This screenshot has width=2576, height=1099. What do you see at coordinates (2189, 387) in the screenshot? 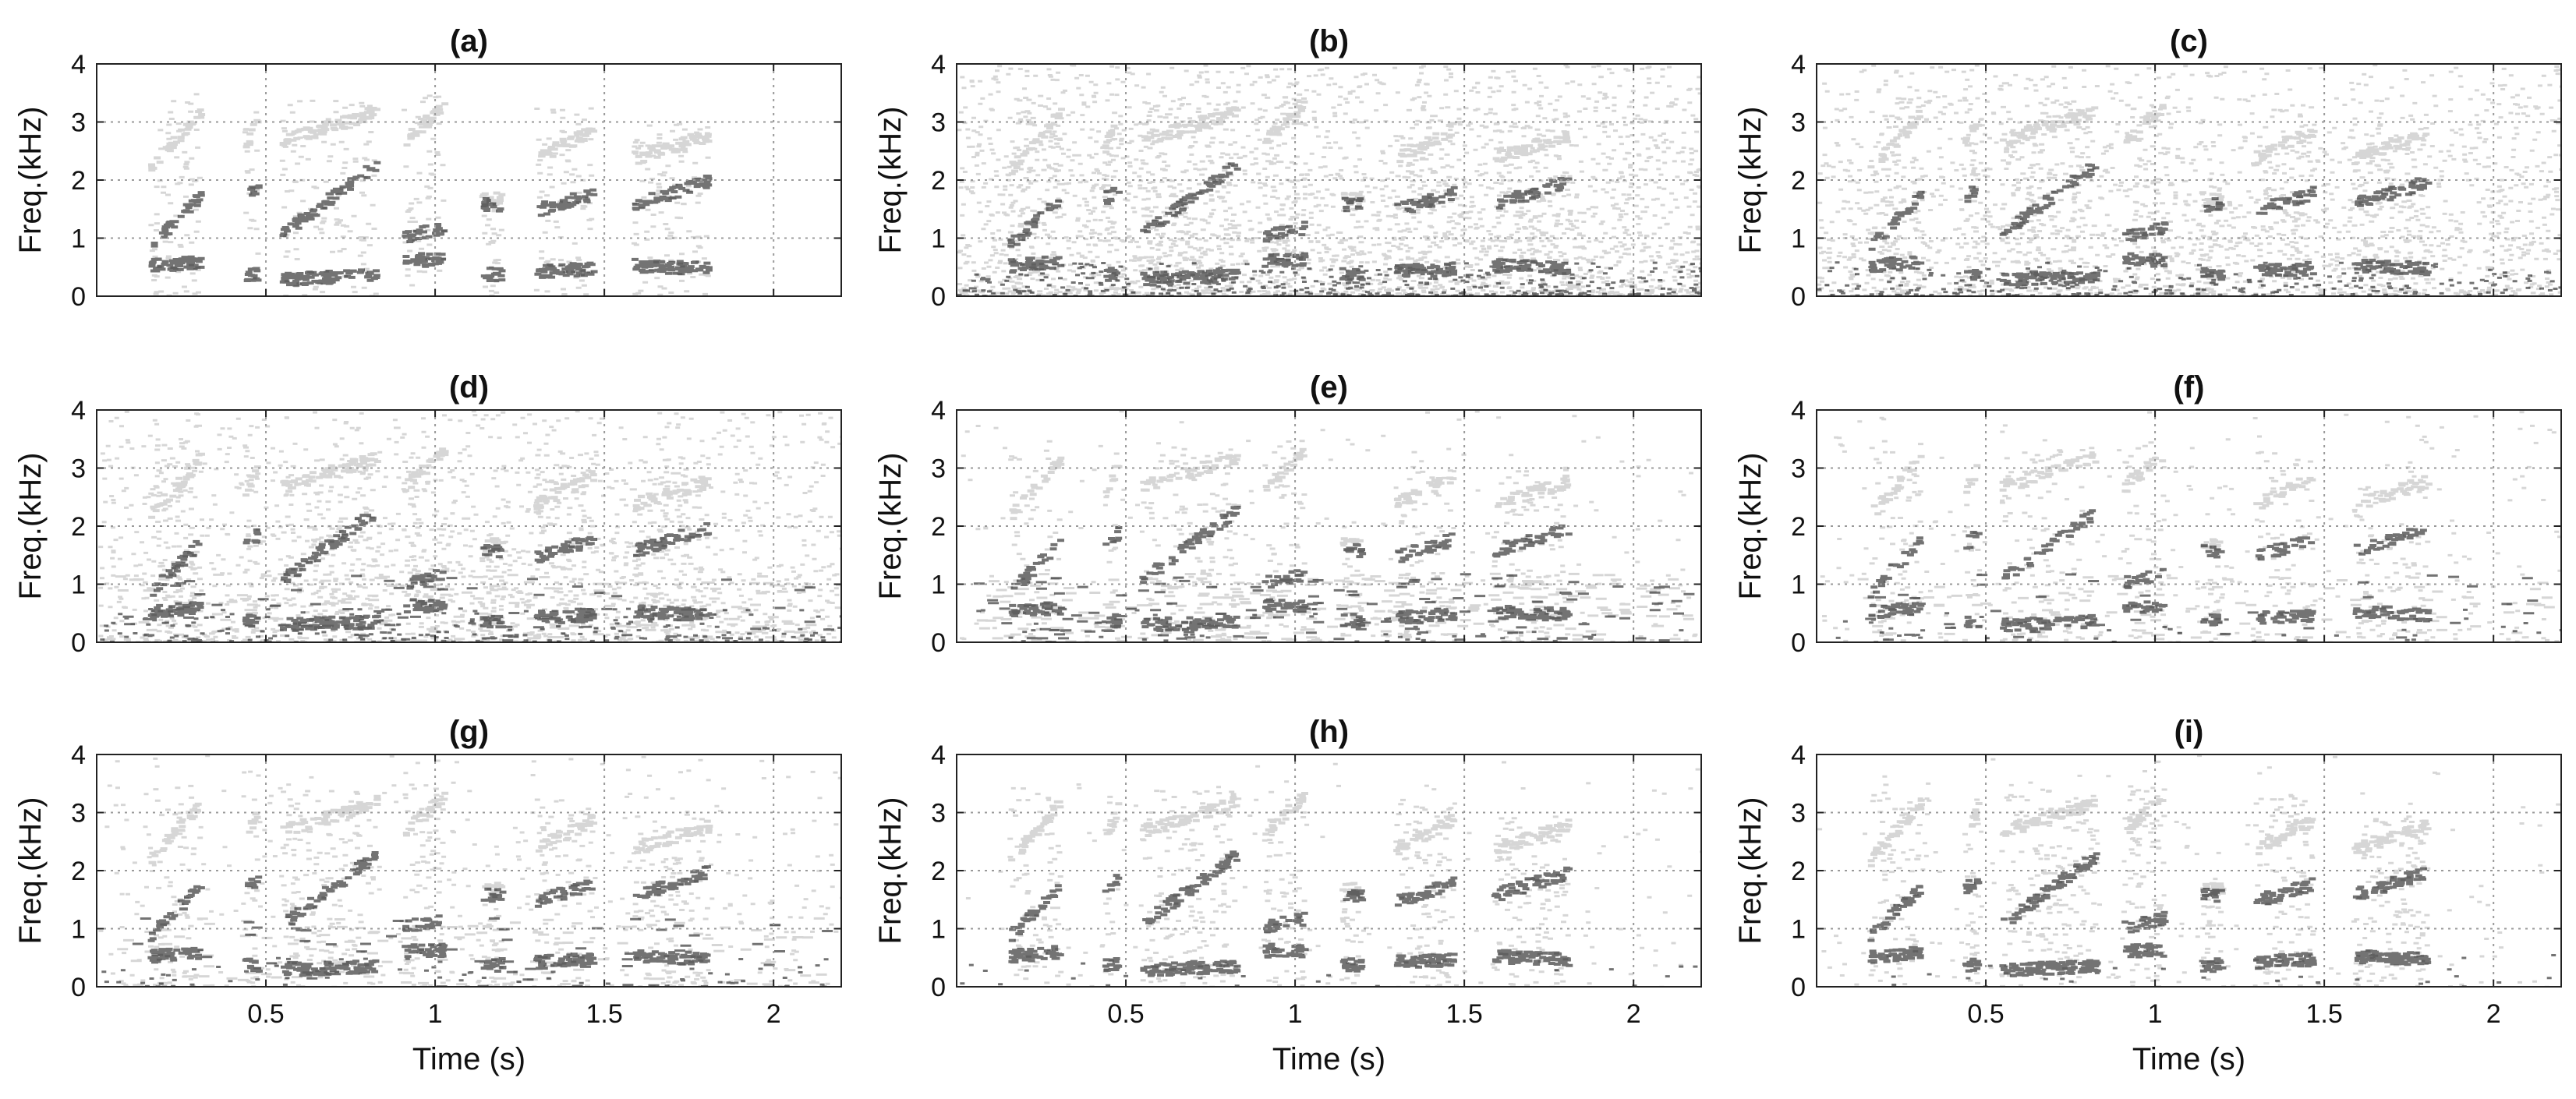
I see `panel-title: (f)` at bounding box center [2189, 387].